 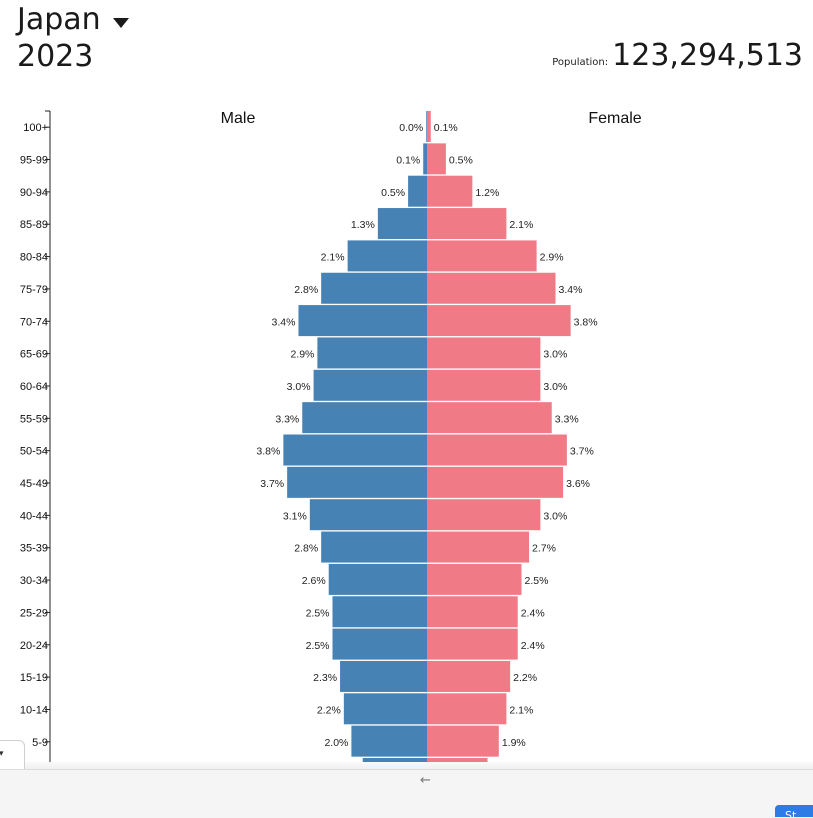 I want to click on age-tick-label: 35-39, so click(x=34, y=549).